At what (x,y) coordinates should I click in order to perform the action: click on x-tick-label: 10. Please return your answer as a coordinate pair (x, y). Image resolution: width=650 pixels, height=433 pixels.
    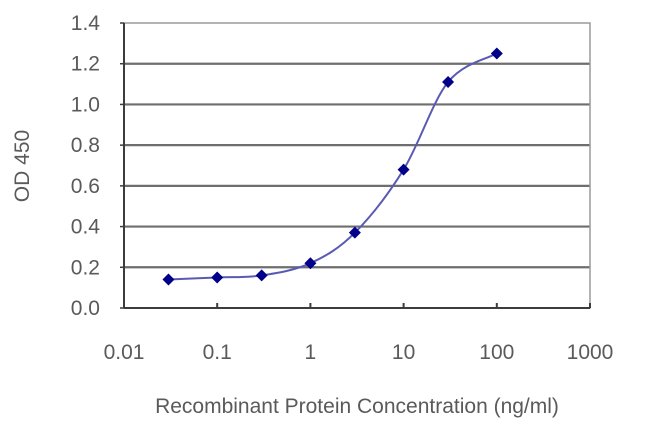
    Looking at the image, I should click on (403, 352).